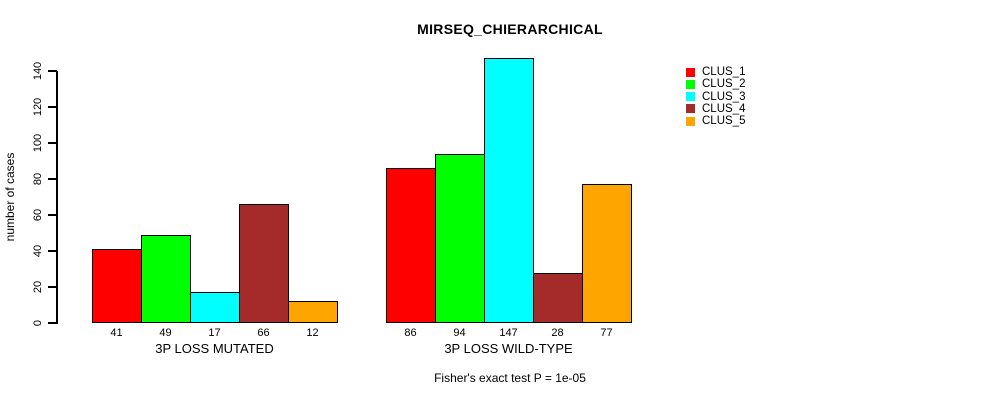  Describe the element at coordinates (214, 348) in the screenshot. I see `group-label: 3P LOSS MUTATED` at that location.